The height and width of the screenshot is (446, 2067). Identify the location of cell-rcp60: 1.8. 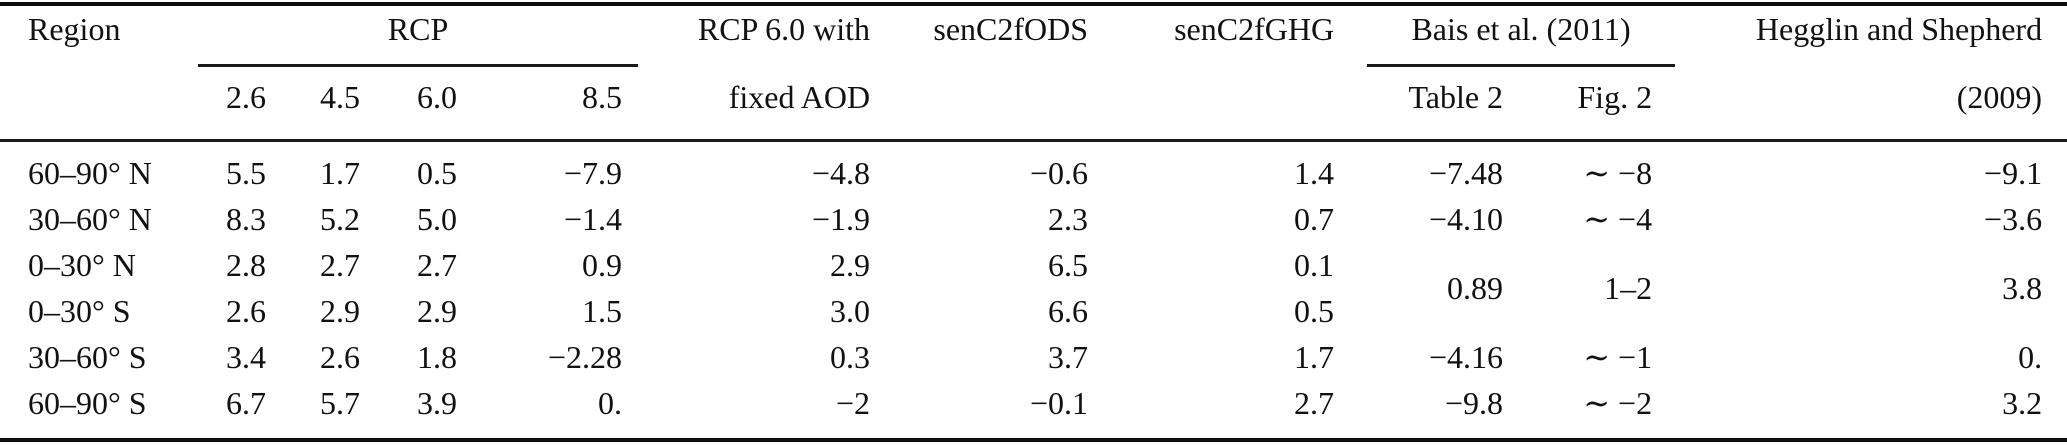
(437, 356).